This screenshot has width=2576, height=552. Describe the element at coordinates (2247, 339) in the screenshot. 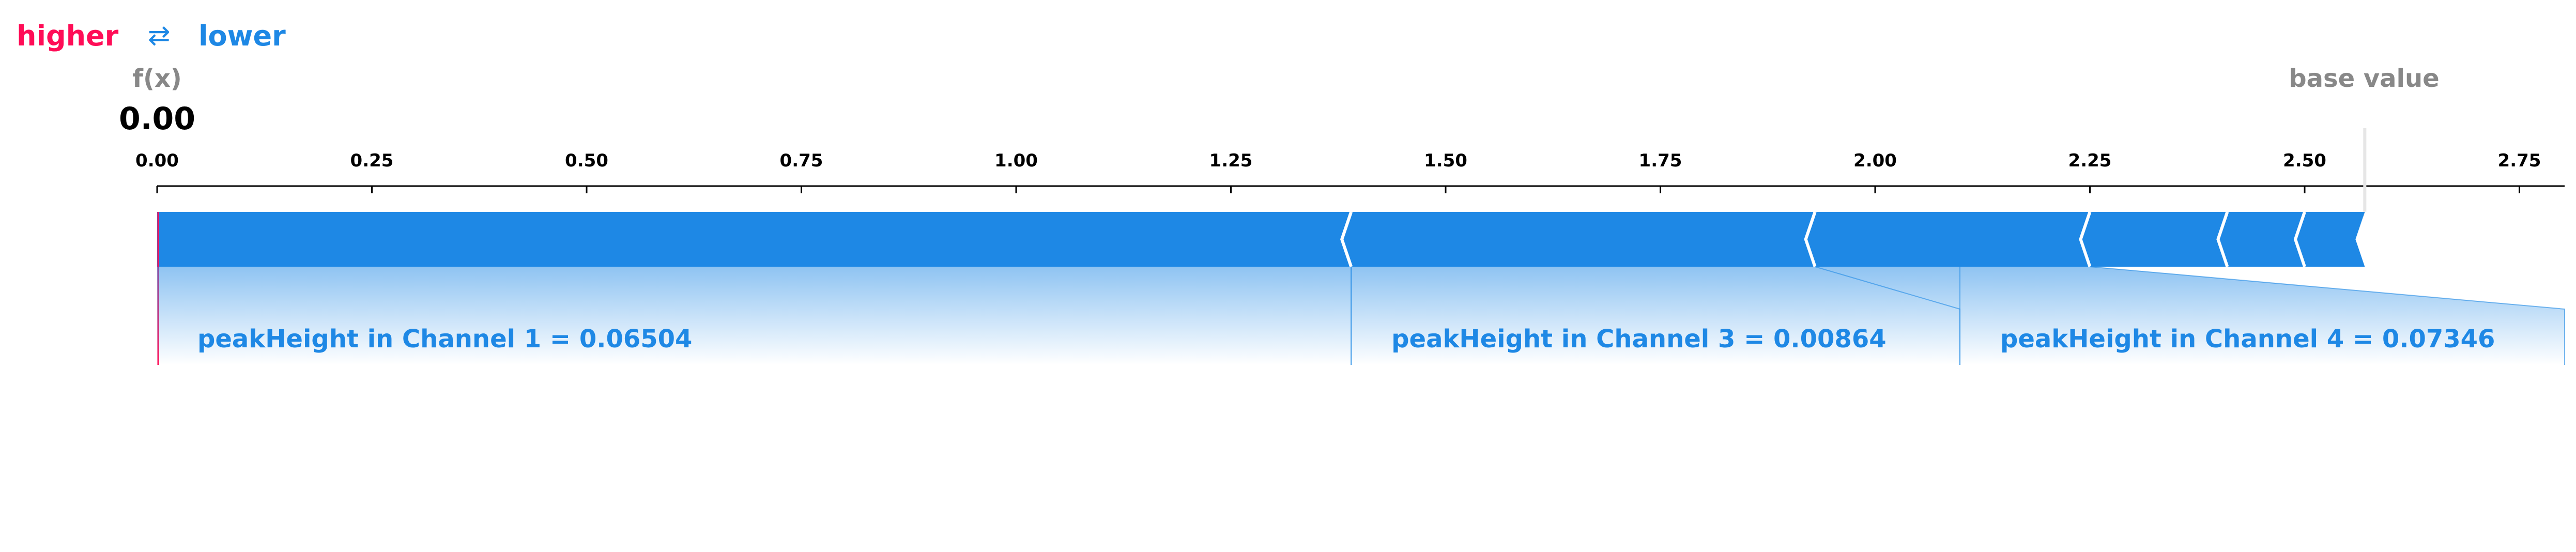

I see `feature-label: peakHeight in Channel 4 = 0.07346` at that location.